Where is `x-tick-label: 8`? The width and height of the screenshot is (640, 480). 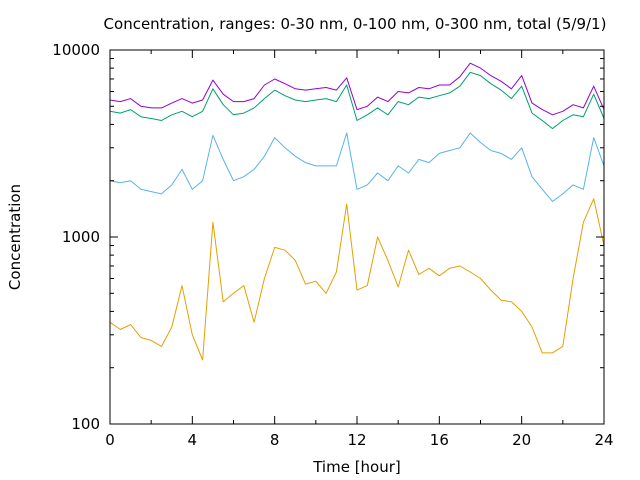 x-tick-label: 8 is located at coordinates (275, 440).